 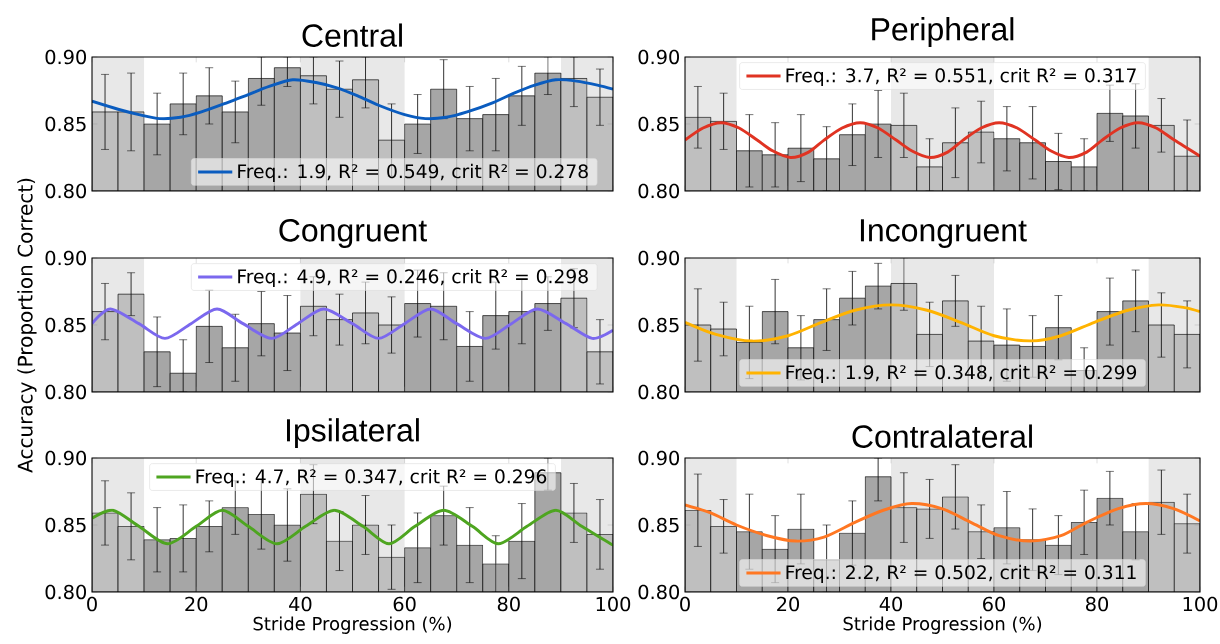 What do you see at coordinates (352, 433) in the screenshot?
I see `chart-title: Ipsilateral` at bounding box center [352, 433].